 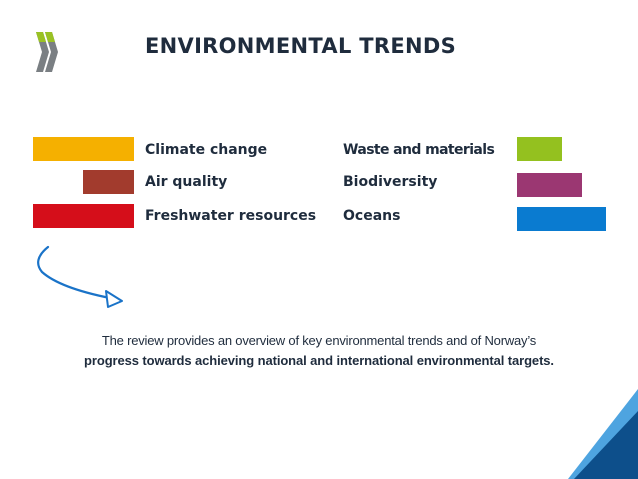 I want to click on biodiversity-label: Biodiversity, so click(x=390, y=182).